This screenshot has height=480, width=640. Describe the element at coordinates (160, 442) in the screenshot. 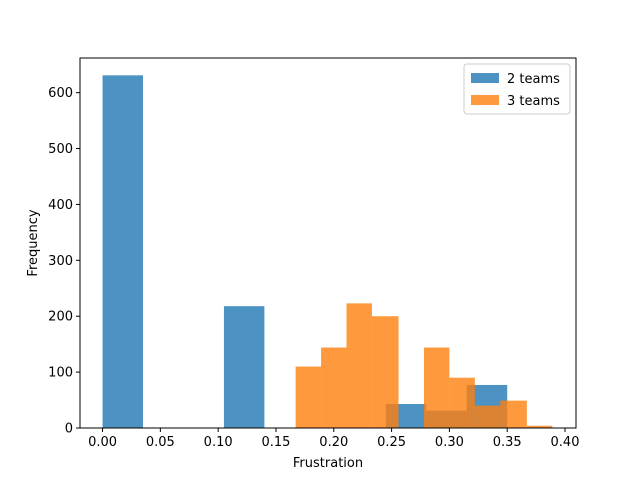

I see `x-tick-label: 0.05` at that location.